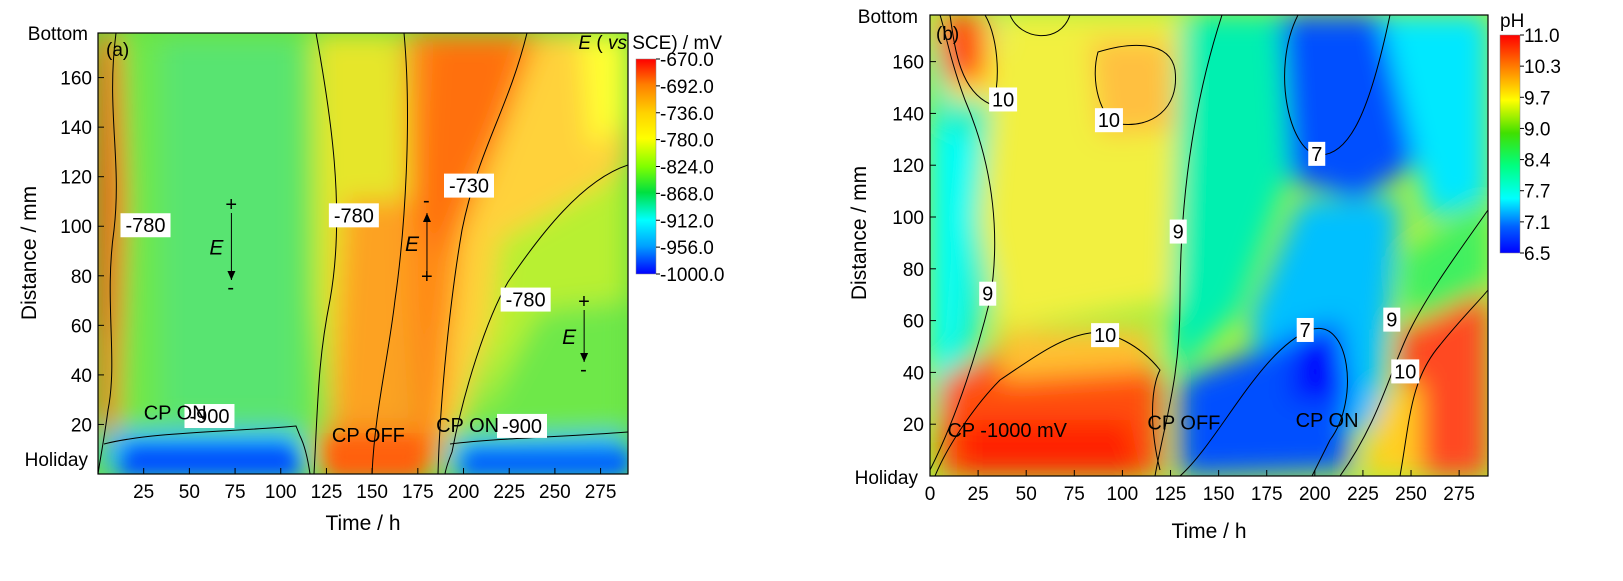 Image resolution: width=1623 pixels, height=581 pixels. What do you see at coordinates (687, 60) in the screenshot?
I see `panel-a-colorbar-level-label: -670.0` at bounding box center [687, 60].